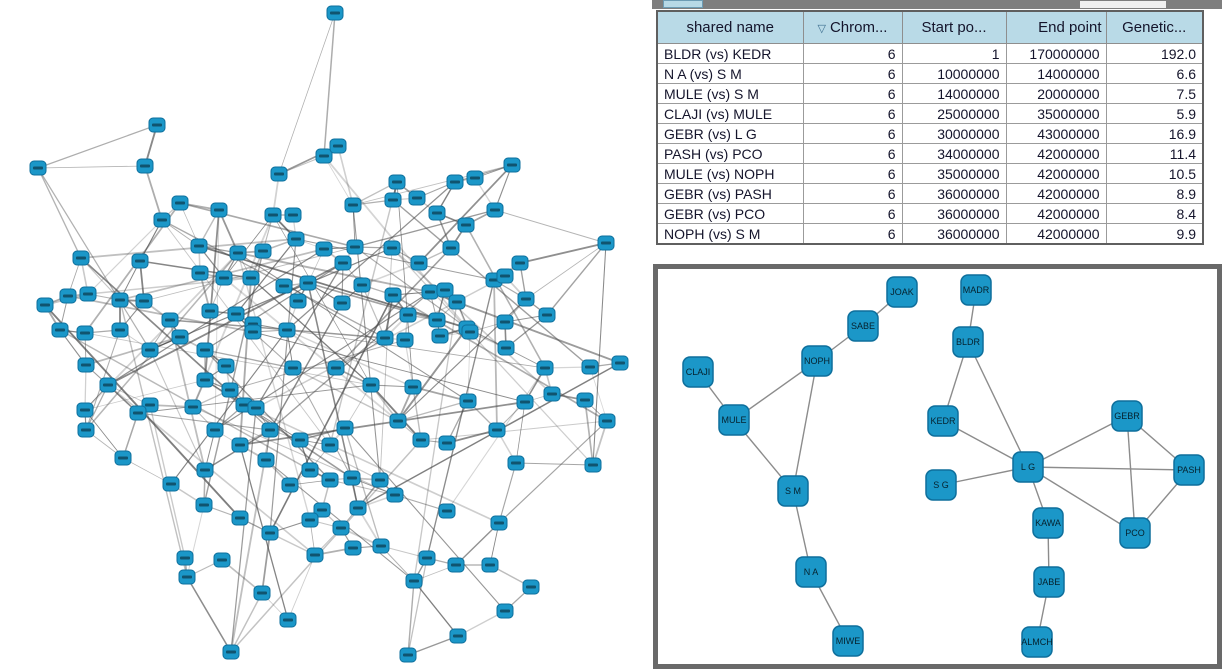  I want to click on subnetwork-node-sabe: SABE, so click(863, 326).